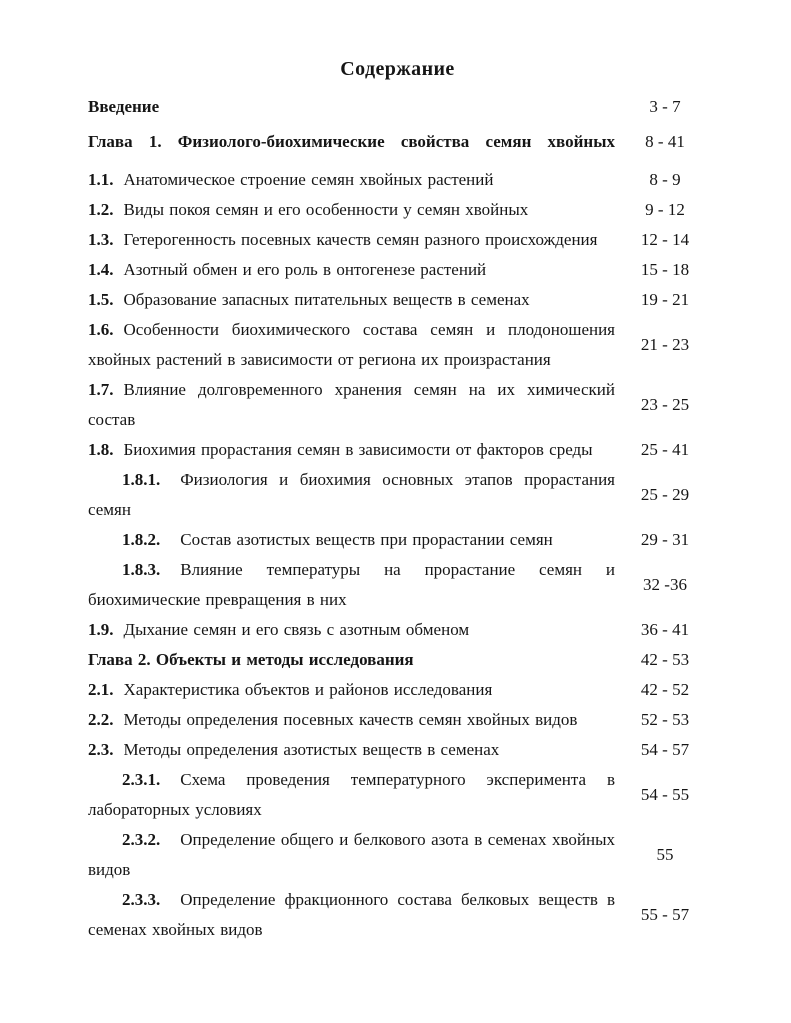  What do you see at coordinates (665, 494) in the screenshot?
I see `toc-entry-pages: 25 - 29` at bounding box center [665, 494].